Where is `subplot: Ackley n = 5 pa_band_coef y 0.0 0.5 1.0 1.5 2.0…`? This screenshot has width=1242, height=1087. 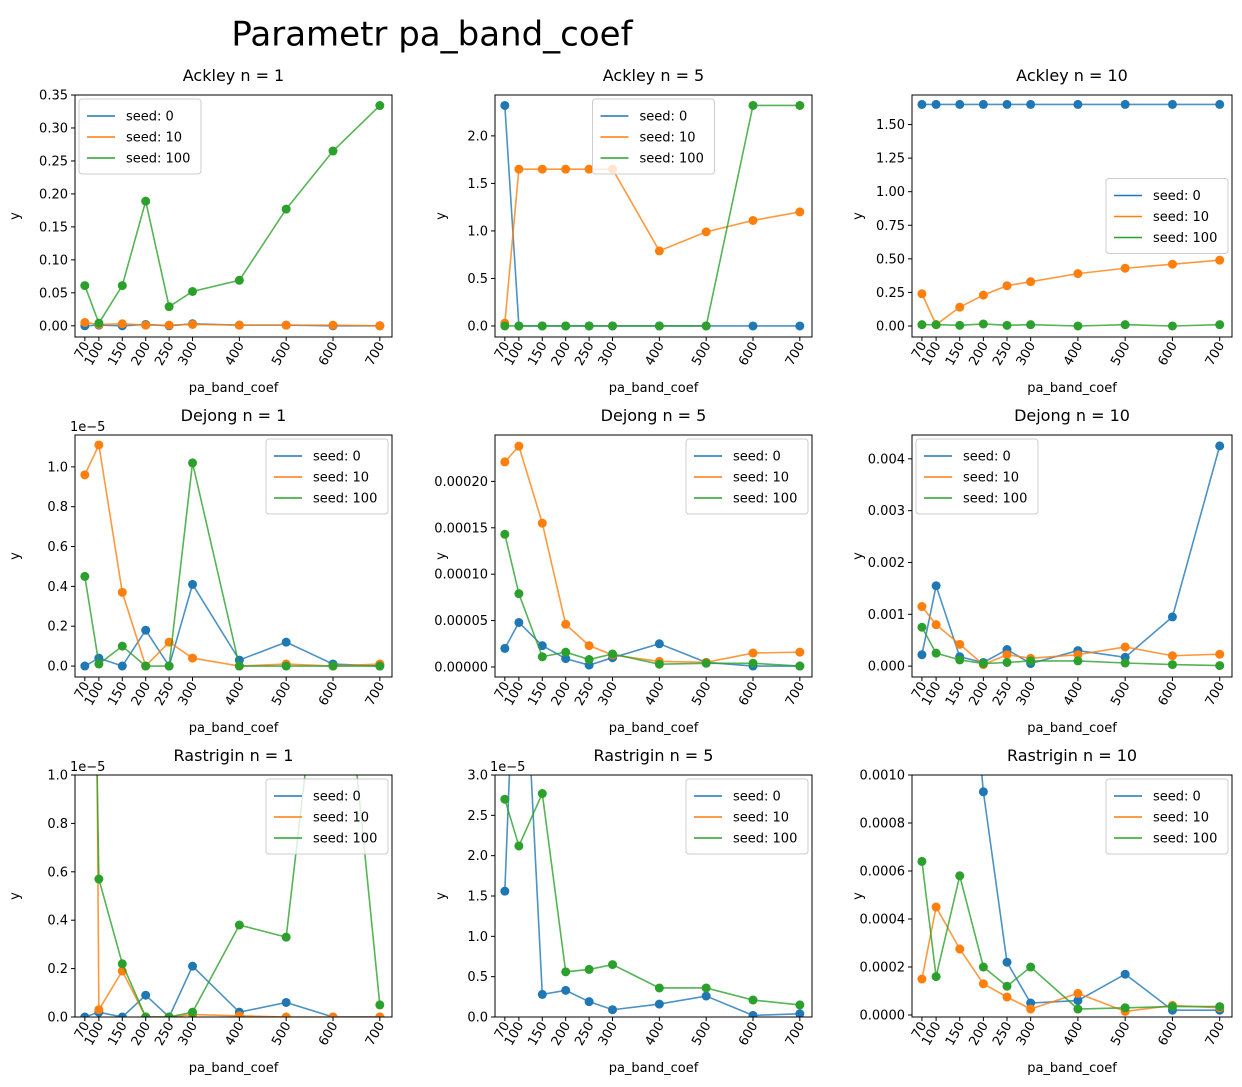
subplot: Ackley n = 5 pa_band_coef y 0.0 0.5 1.0 1.5 2.0… is located at coordinates (623, 231).